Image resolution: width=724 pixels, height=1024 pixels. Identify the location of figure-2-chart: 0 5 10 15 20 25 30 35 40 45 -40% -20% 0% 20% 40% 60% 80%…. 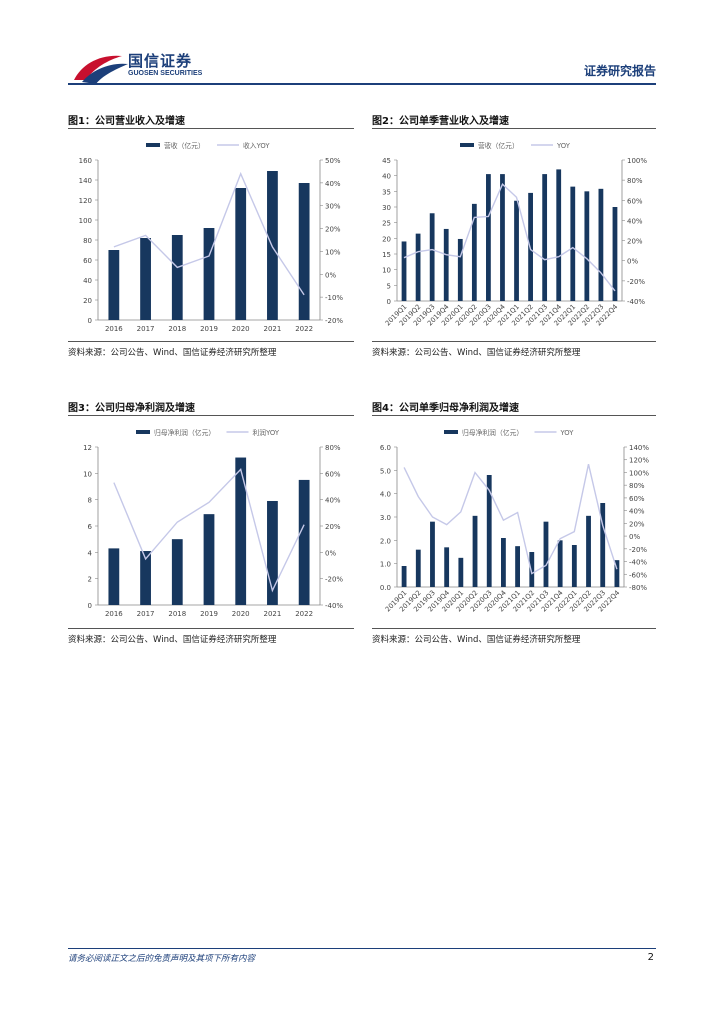
(514, 234).